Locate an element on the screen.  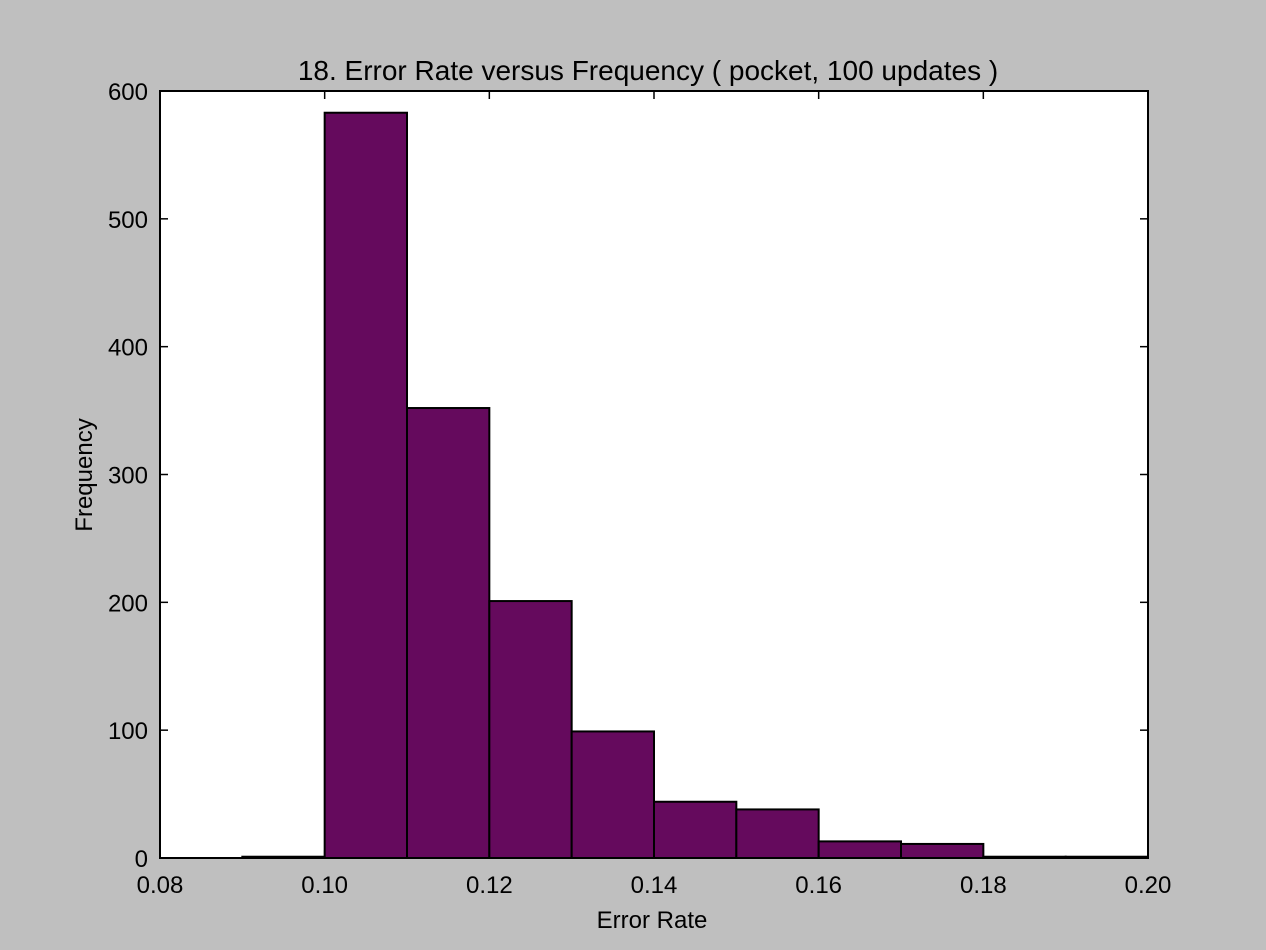
x-axis-label: Error Rate is located at coordinates (652, 920).